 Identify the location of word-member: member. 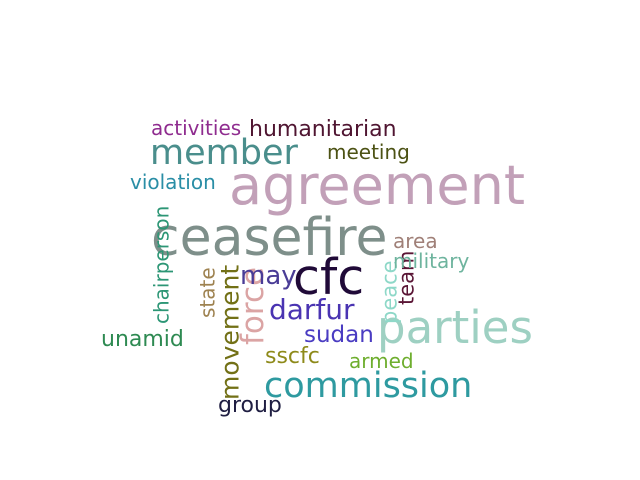
(224, 153).